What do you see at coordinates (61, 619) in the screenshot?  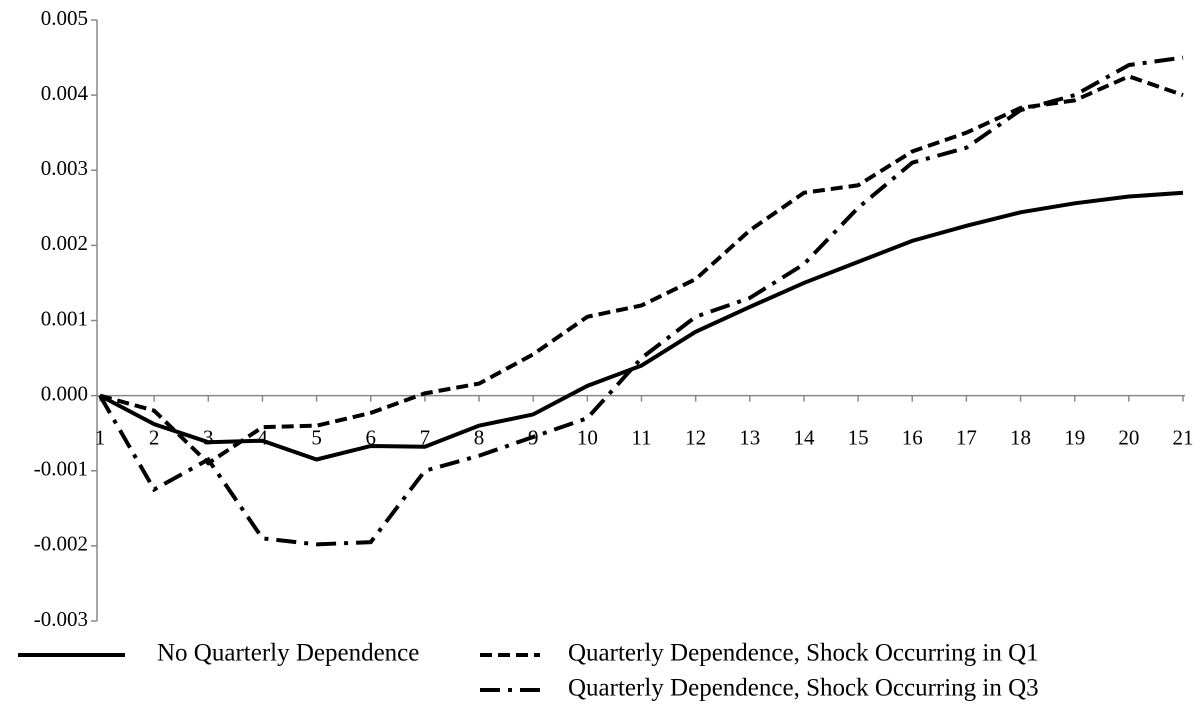 I see `y-tick-label: -0.003` at bounding box center [61, 619].